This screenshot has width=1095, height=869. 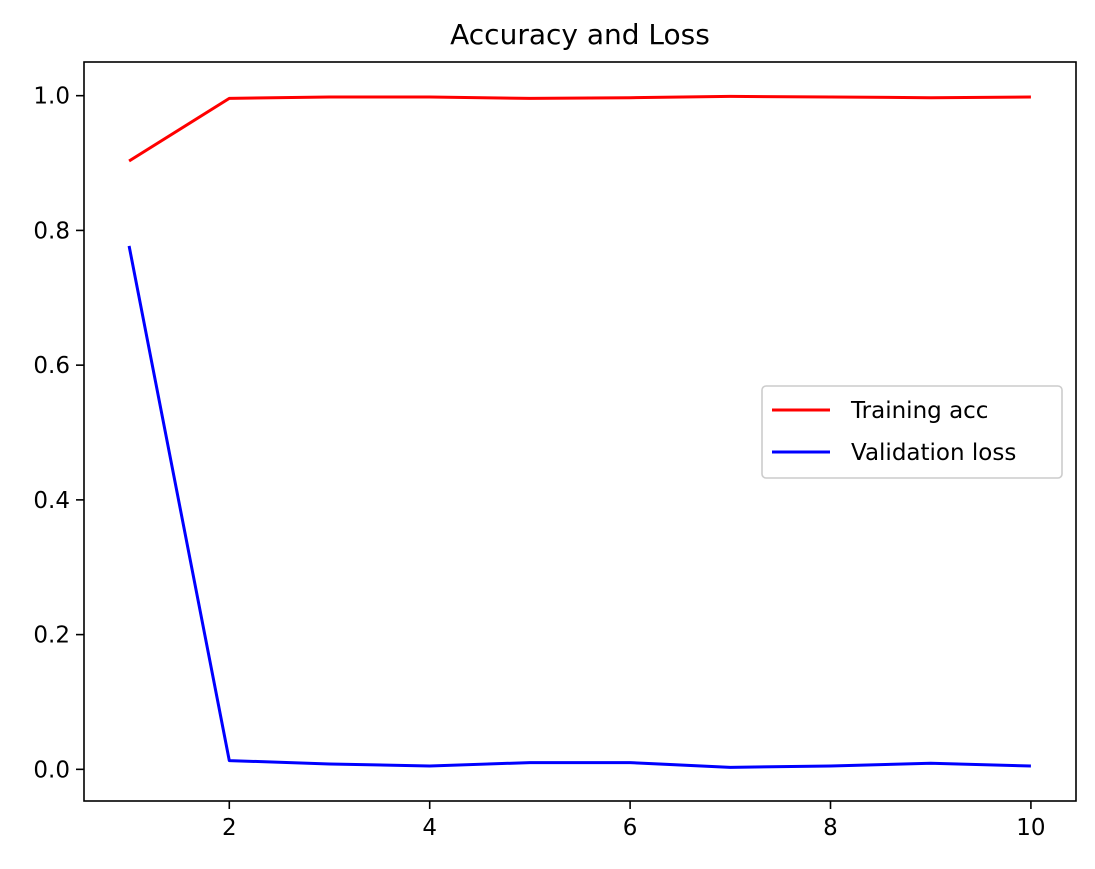 What do you see at coordinates (580, 34) in the screenshot?
I see `chart-title: Accuracy and Loss` at bounding box center [580, 34].